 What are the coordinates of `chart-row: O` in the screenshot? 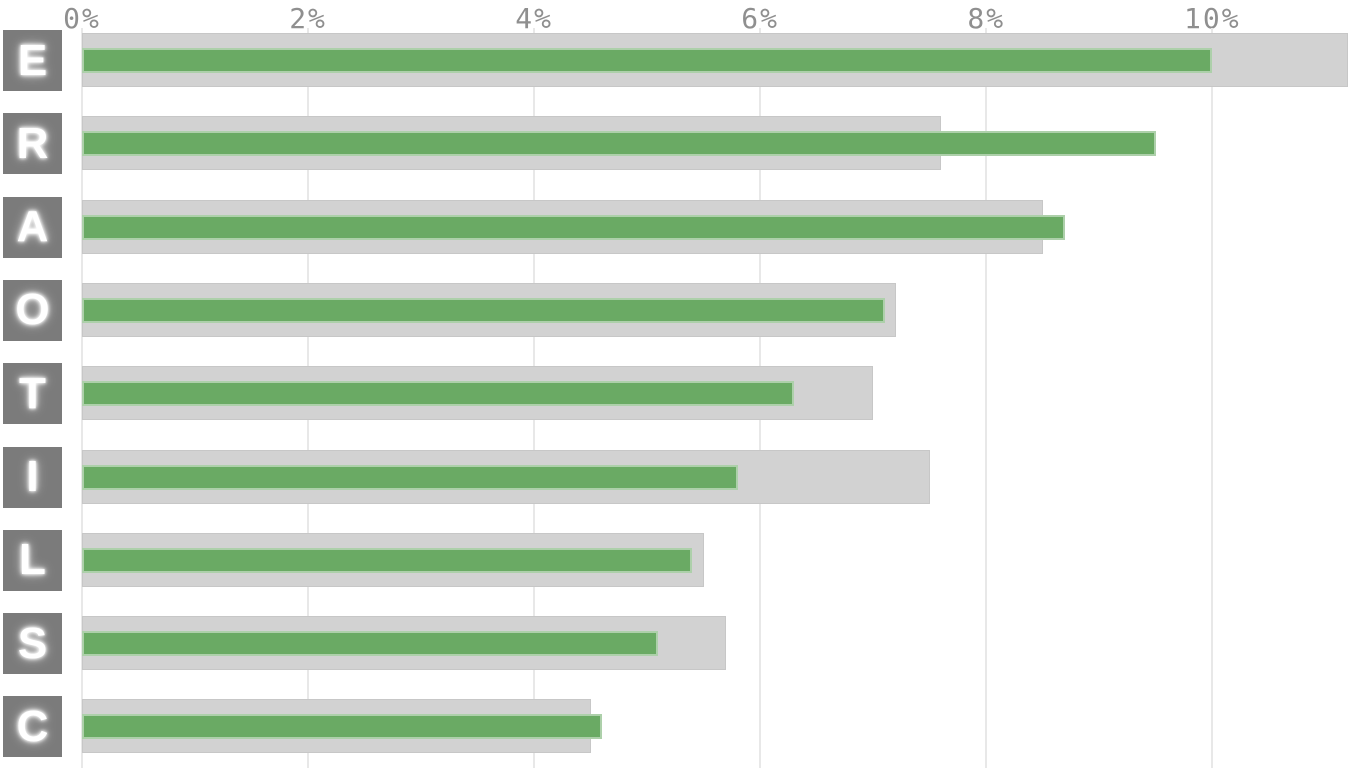 It's located at (683, 321).